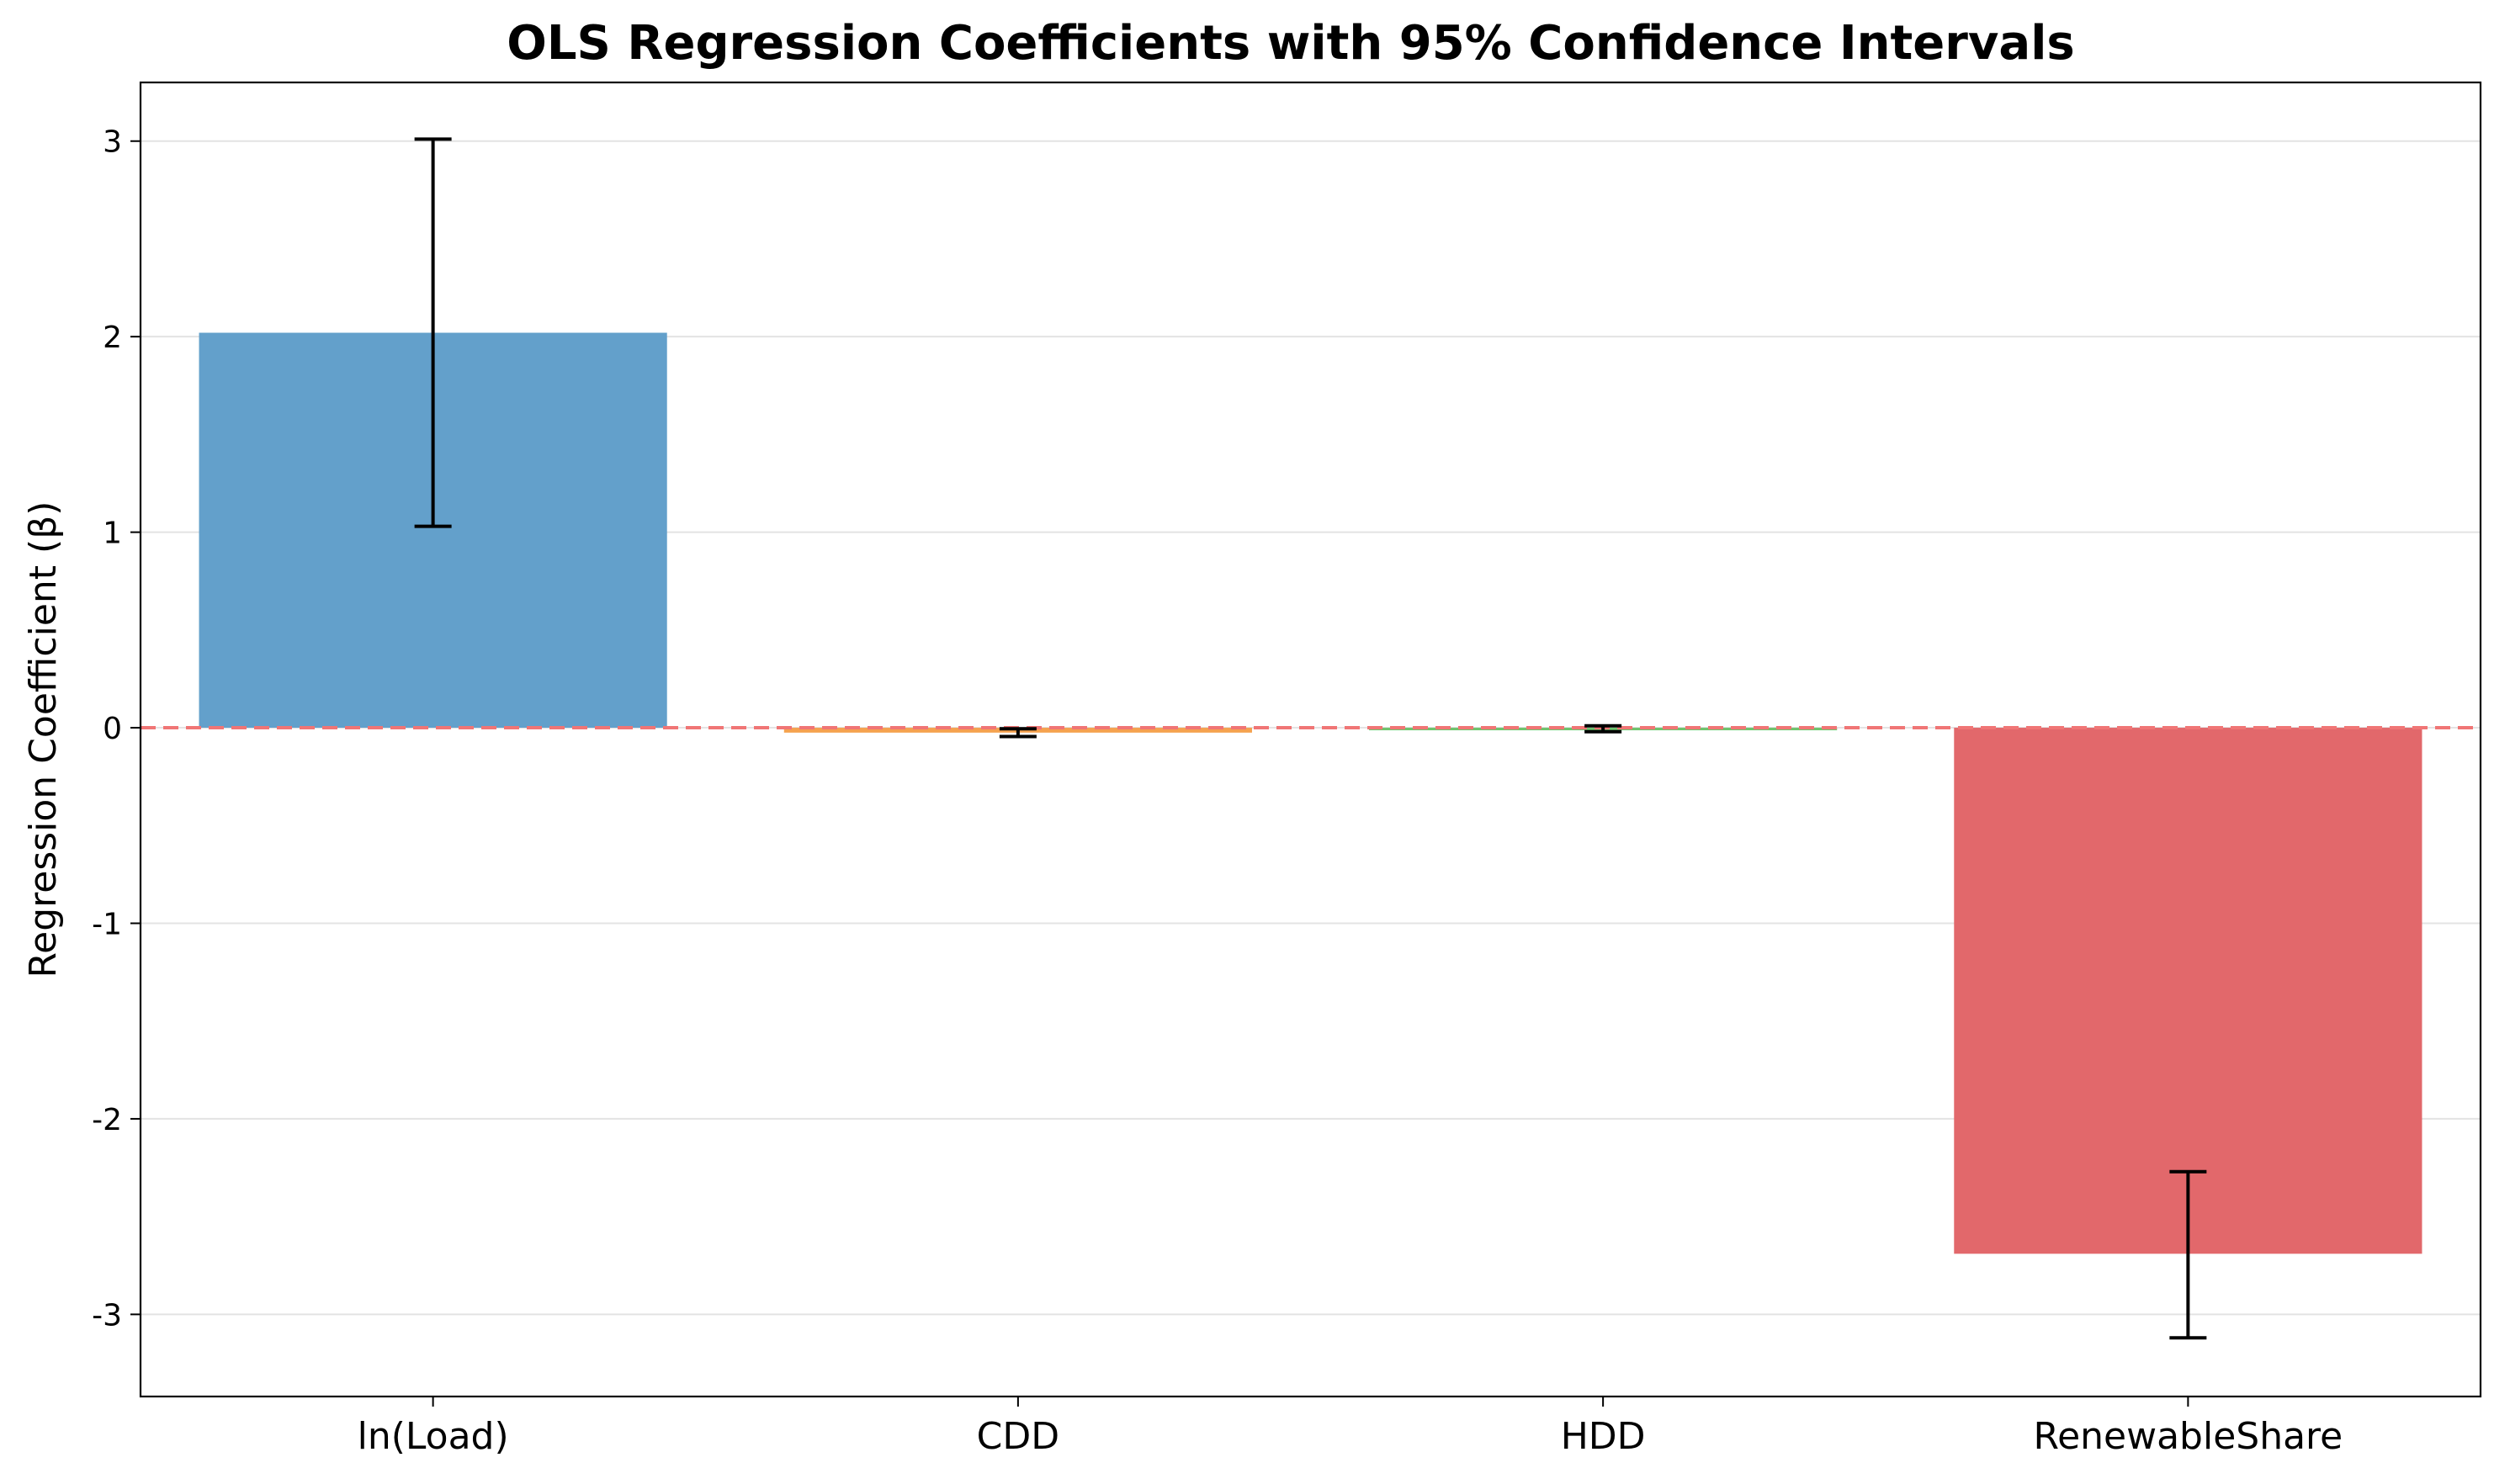 This screenshot has height=1484, width=2494. What do you see at coordinates (107, 1315) in the screenshot?
I see `y-tick-label: -3` at bounding box center [107, 1315].